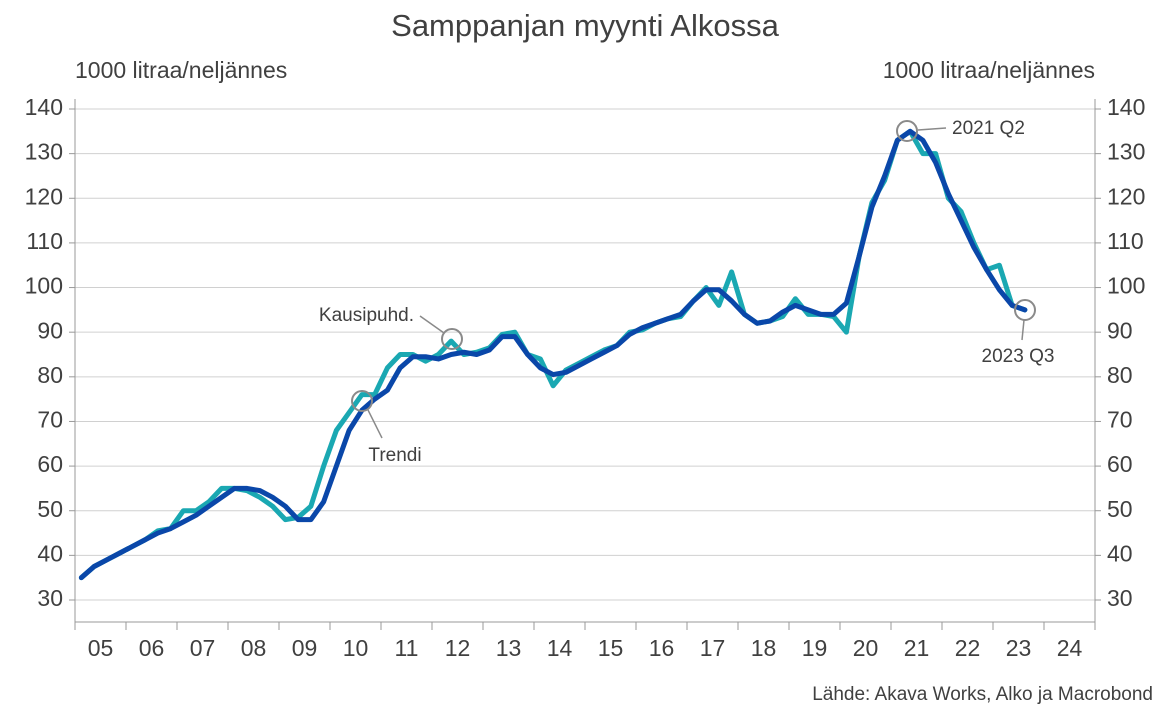 The height and width of the screenshot is (708, 1158). Describe the element at coordinates (458, 648) in the screenshot. I see `x-tick-label: 12` at that location.